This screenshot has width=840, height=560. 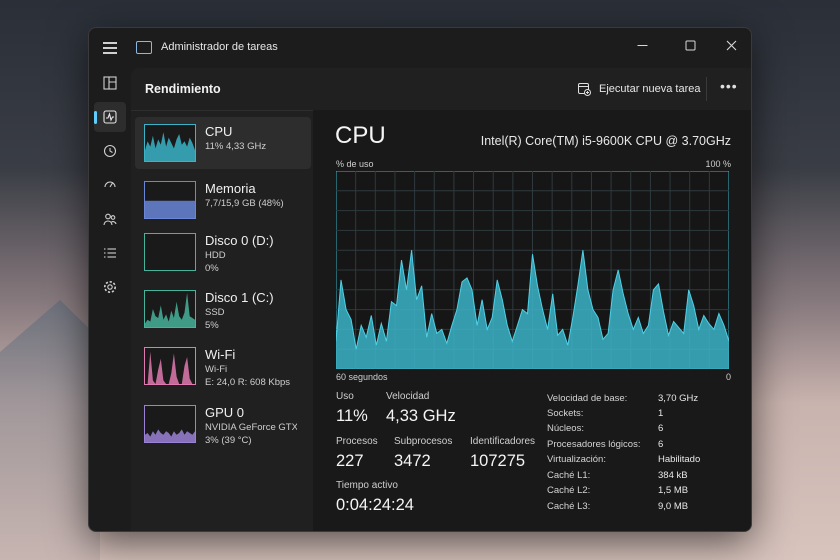 What do you see at coordinates (212, 268) in the screenshot?
I see `device-detail-2: 0%` at bounding box center [212, 268].